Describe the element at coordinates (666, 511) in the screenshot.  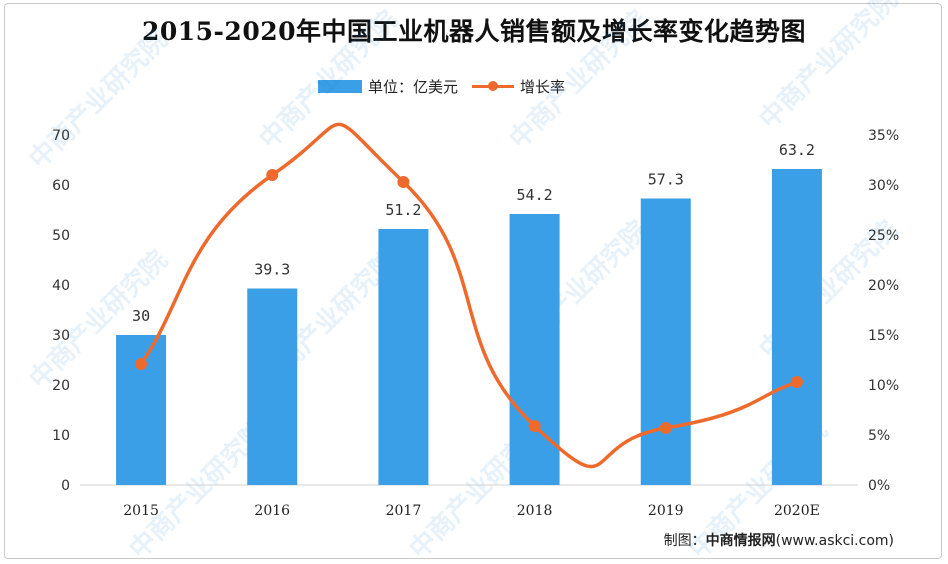
I see `x-tick-label: 2019` at that location.